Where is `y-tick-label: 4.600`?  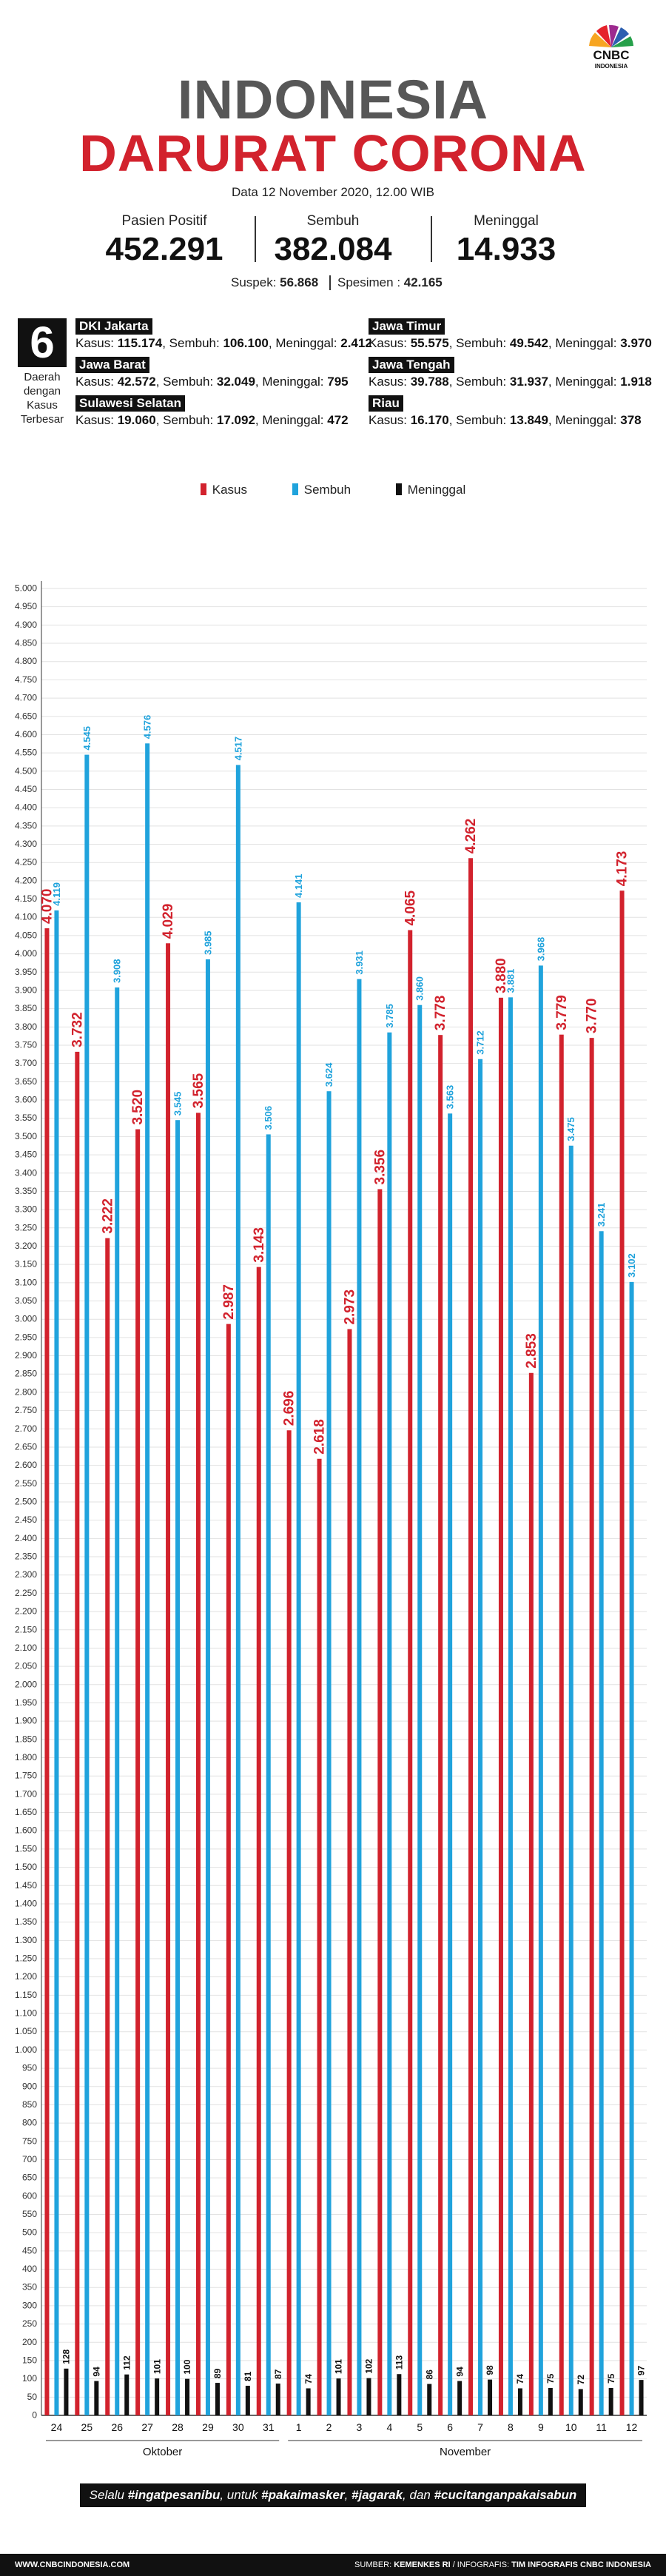 y-tick-label: 4.600 is located at coordinates (26, 734).